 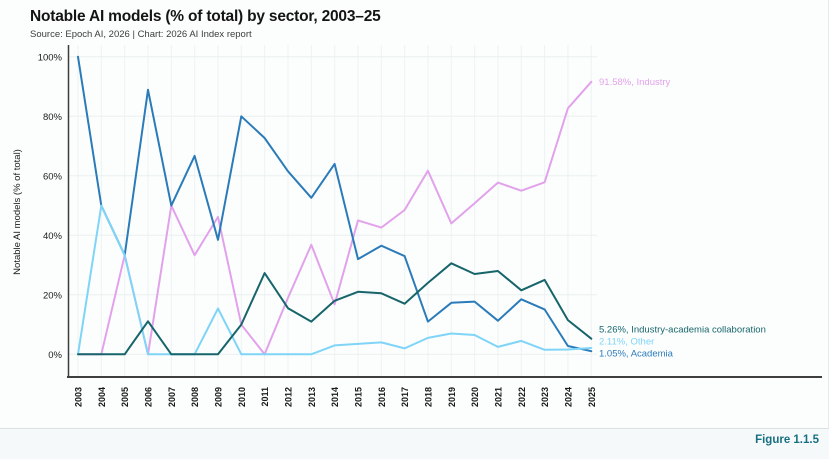 What do you see at coordinates (382, 397) in the screenshot?
I see `svg-text: 2016` at bounding box center [382, 397].